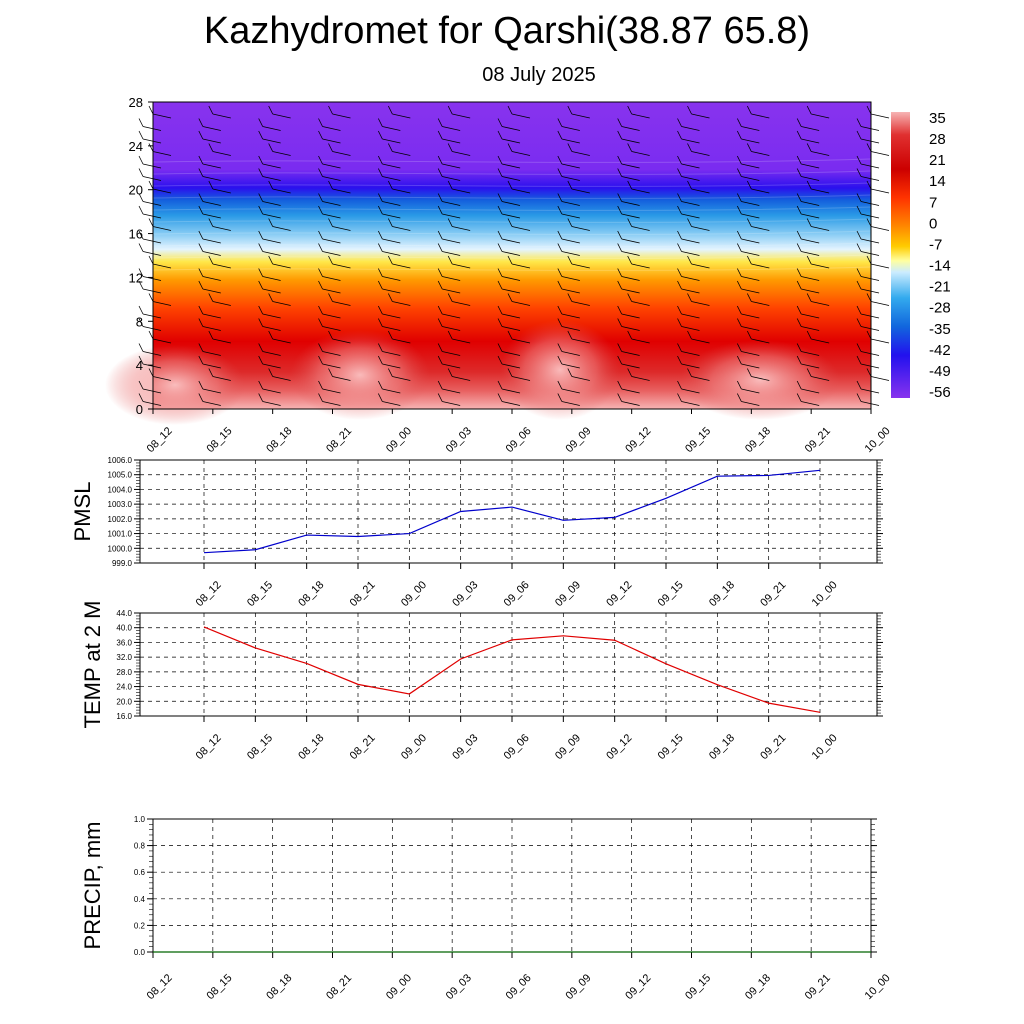 Image resolution: width=1024 pixels, height=1024 pixels. I want to click on y-tick-label: 28.0, so click(124, 672).